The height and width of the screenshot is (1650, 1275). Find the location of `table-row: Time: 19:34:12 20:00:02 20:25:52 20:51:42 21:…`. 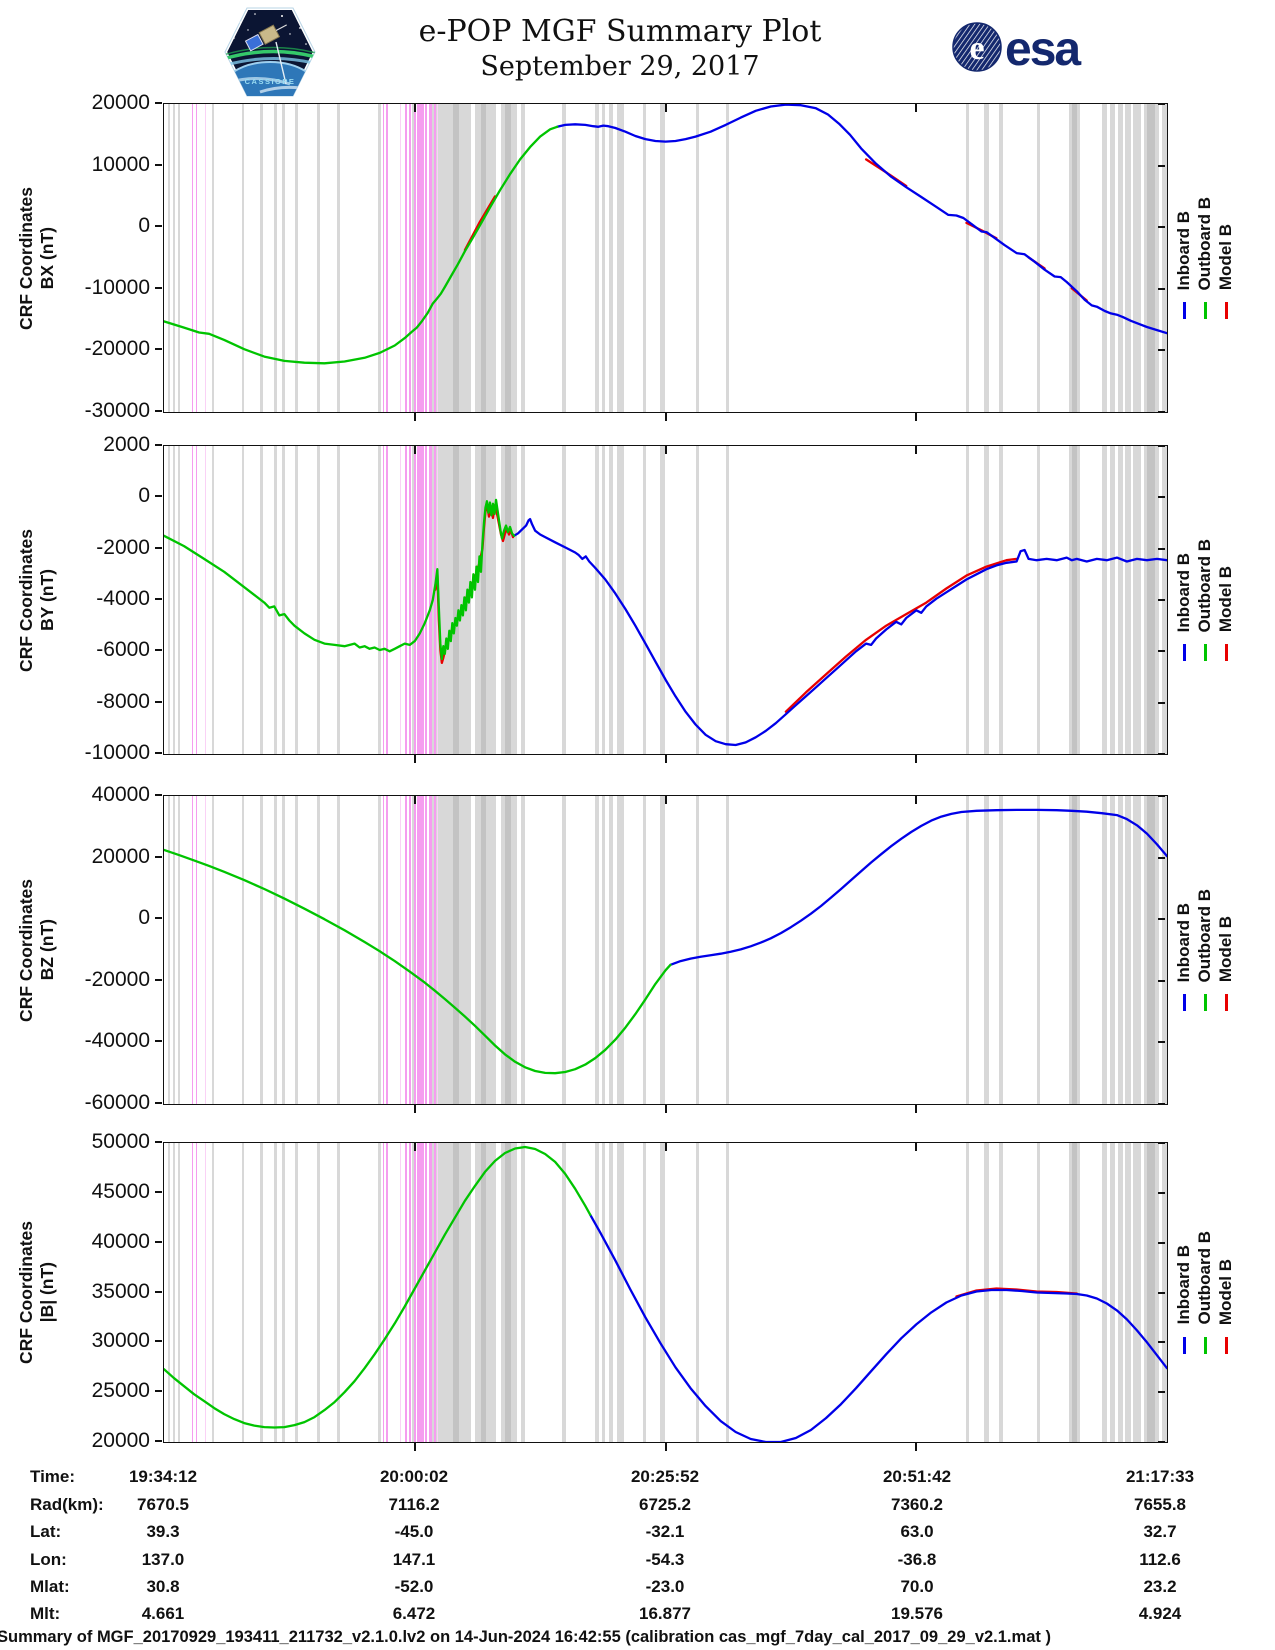

table-row: Time: 19:34:12 20:00:02 20:25:52 20:51:42 21:… is located at coordinates (637, 1480).